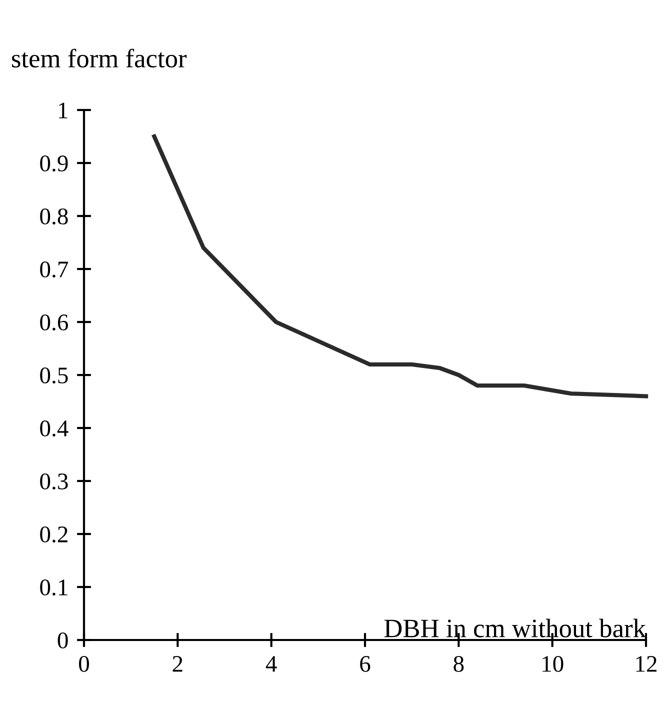  I want to click on y-tick-label: 0.7, so click(54, 269).